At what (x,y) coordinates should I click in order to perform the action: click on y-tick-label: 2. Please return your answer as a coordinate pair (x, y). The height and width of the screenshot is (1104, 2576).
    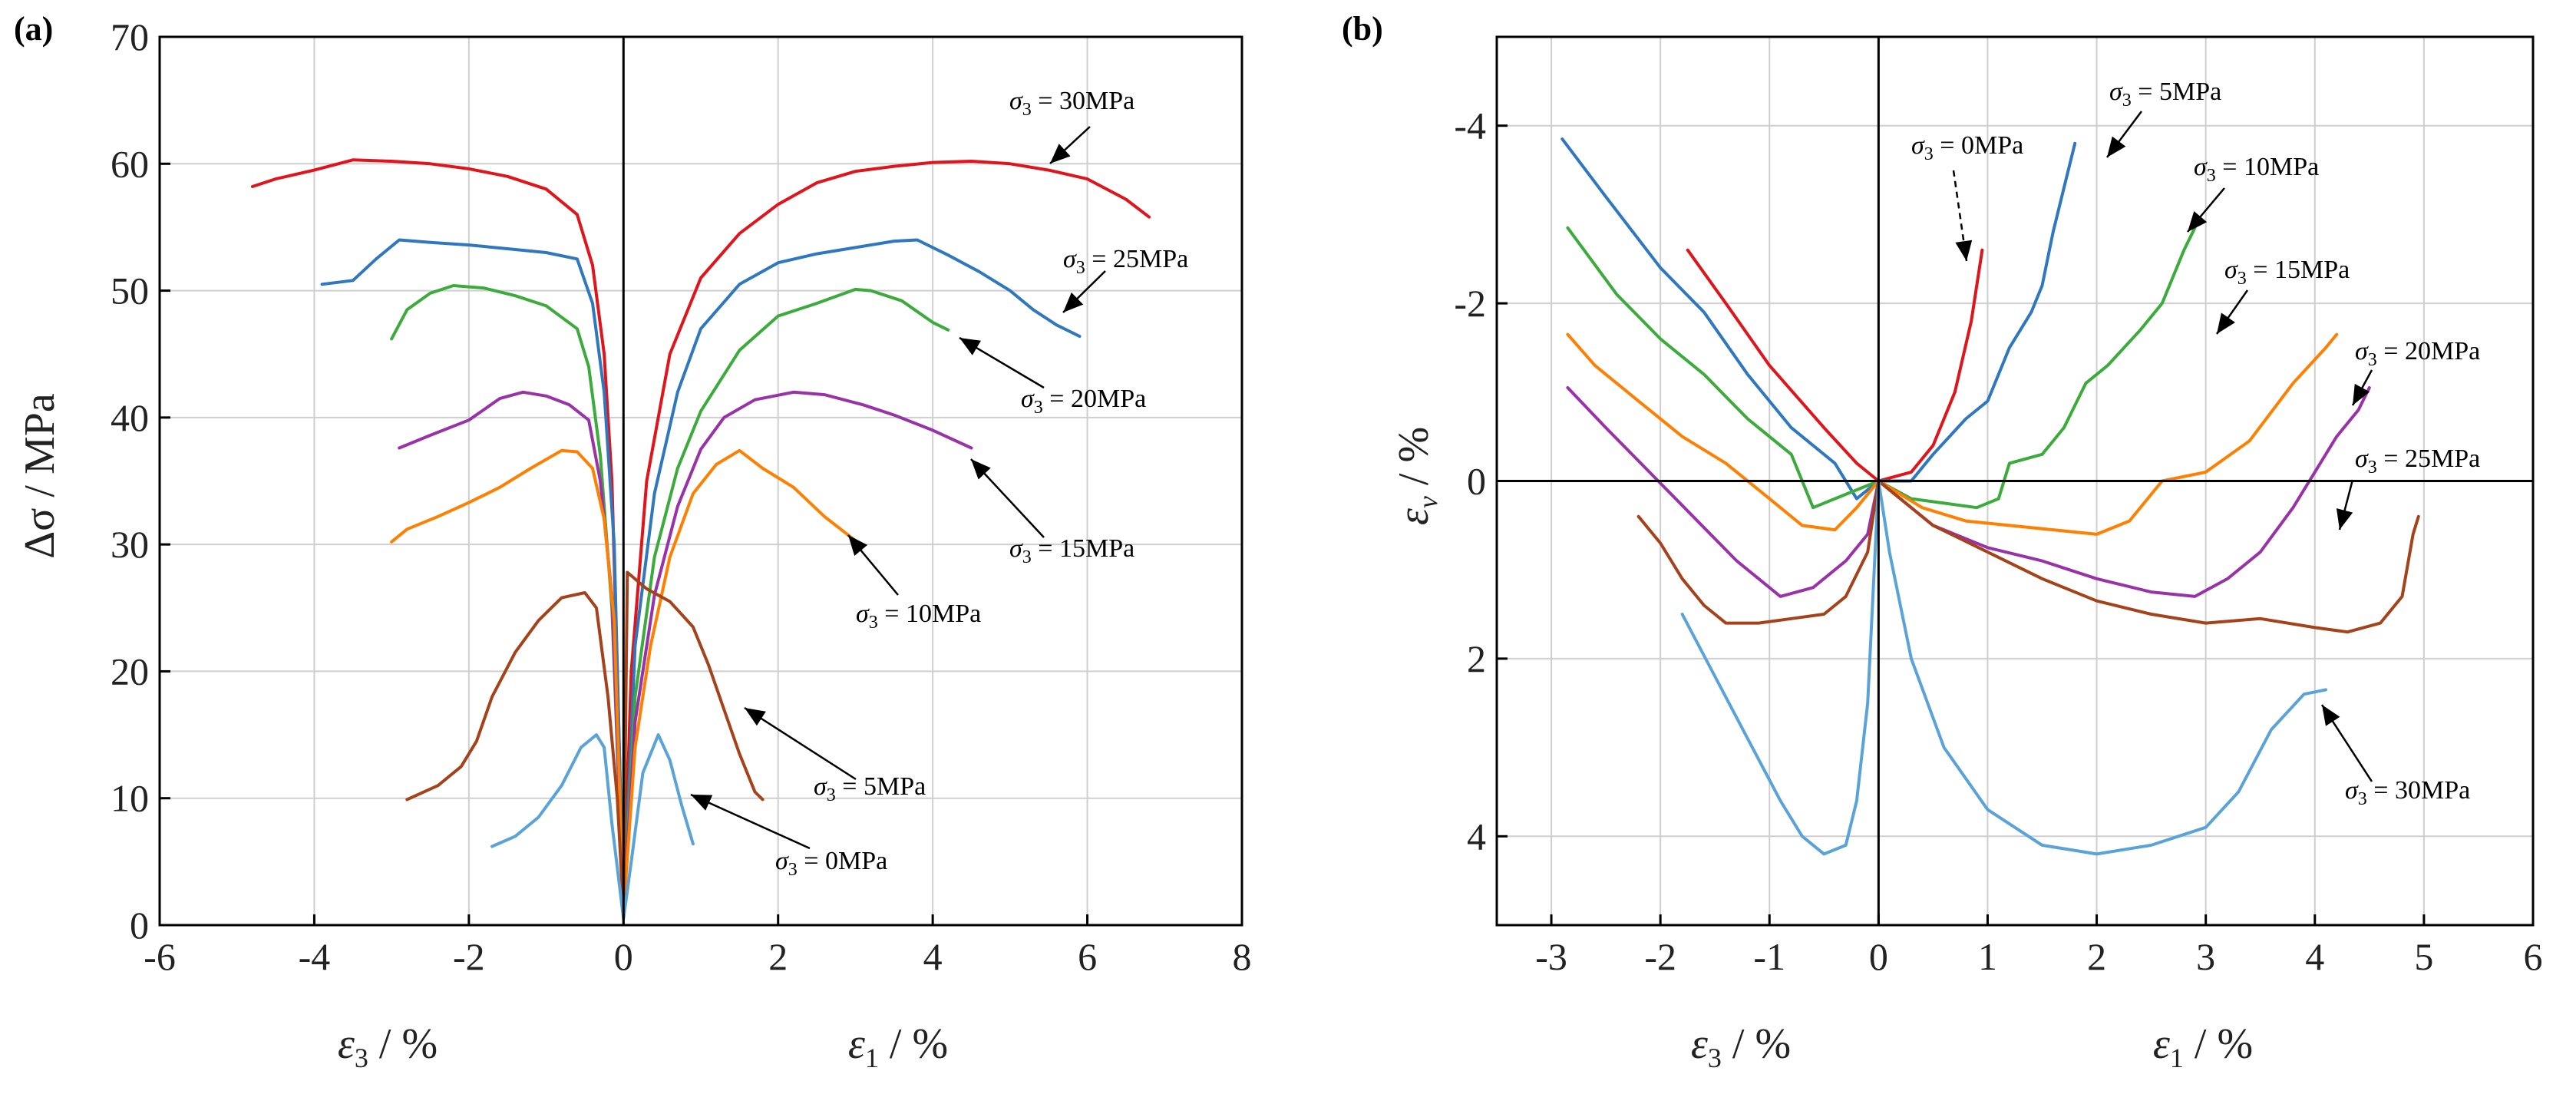
    Looking at the image, I should click on (1476, 658).